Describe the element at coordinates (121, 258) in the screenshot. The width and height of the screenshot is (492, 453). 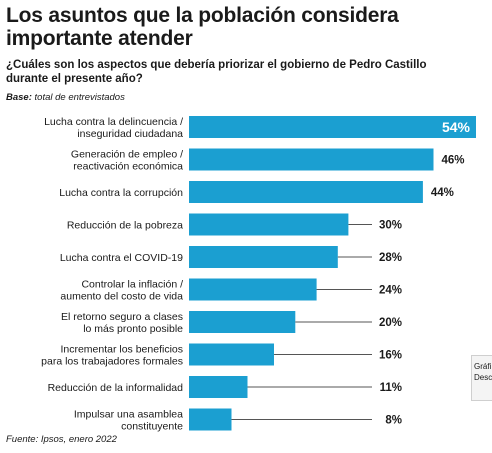
I see `category-label-5: Lucha contra el COVID-19` at that location.